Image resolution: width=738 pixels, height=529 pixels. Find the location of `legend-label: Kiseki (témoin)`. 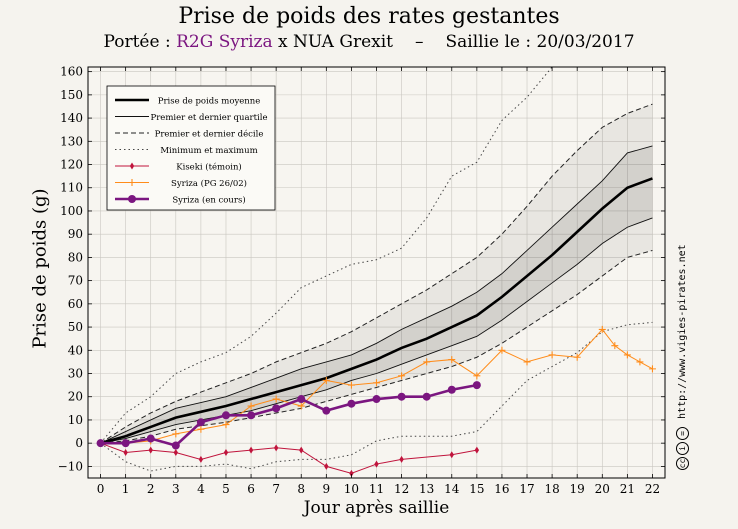

legend-label: Kiseki (témoin) is located at coordinates (208, 167).